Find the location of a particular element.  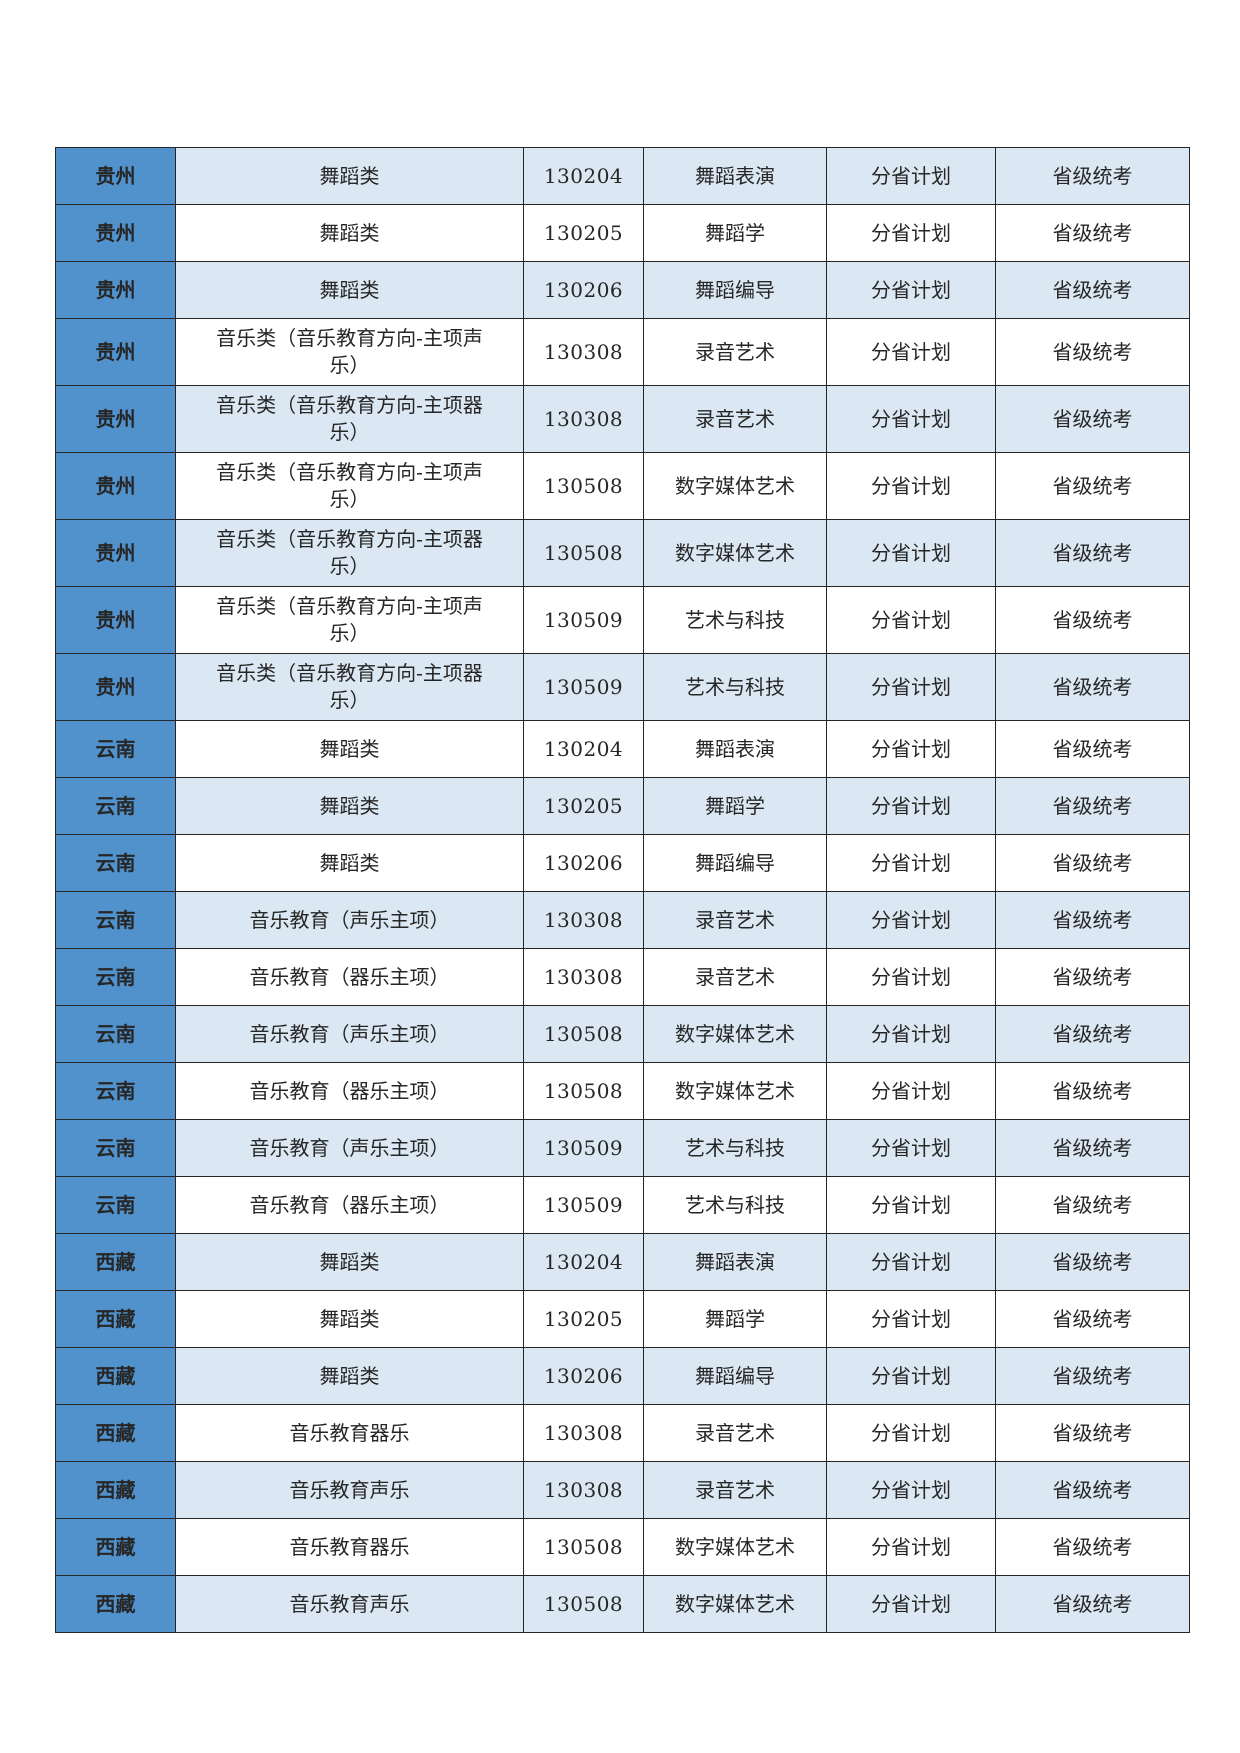

table-row: 云南 舞蹈类 130204 舞蹈表演 分省计划 省级统考 is located at coordinates (622, 749).